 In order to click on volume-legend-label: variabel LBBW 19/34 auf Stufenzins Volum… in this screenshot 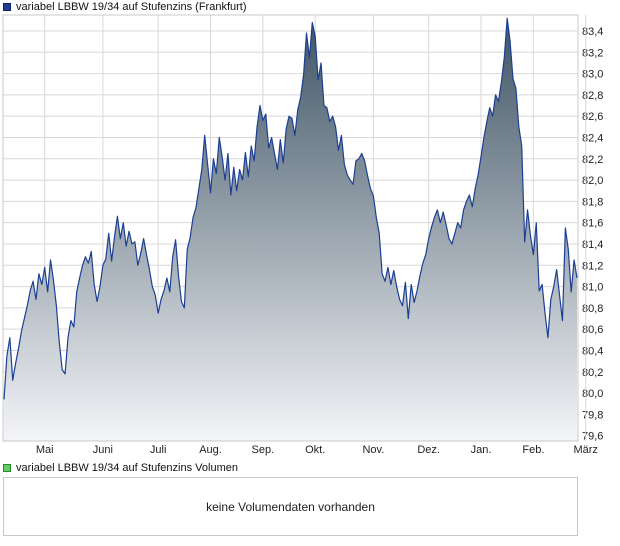, I will do `click(127, 468)`.